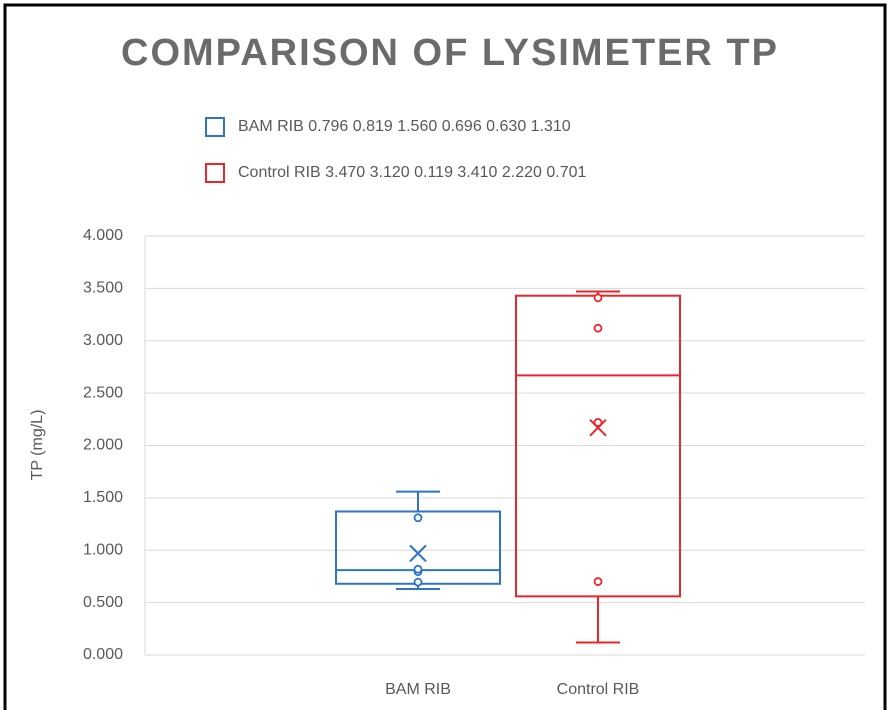 The height and width of the screenshot is (710, 891). I want to click on y-tick-label: 0.000, so click(103, 654).